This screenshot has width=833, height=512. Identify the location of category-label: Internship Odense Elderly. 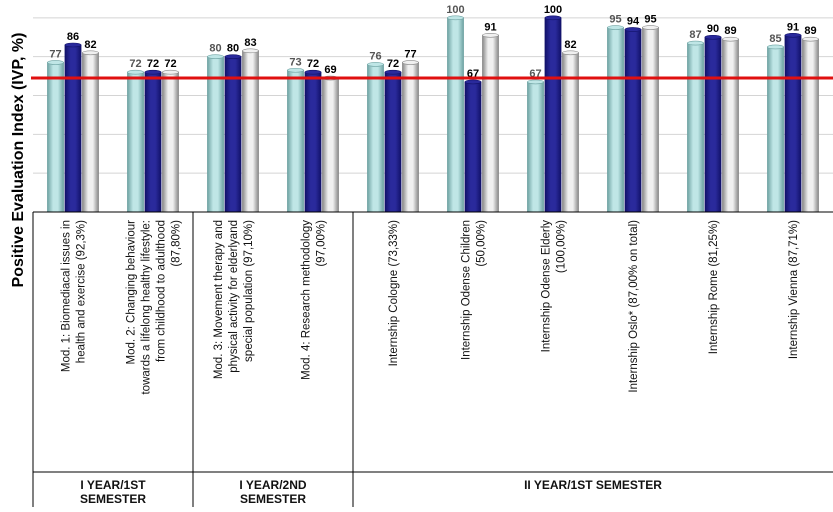
(547, 286).